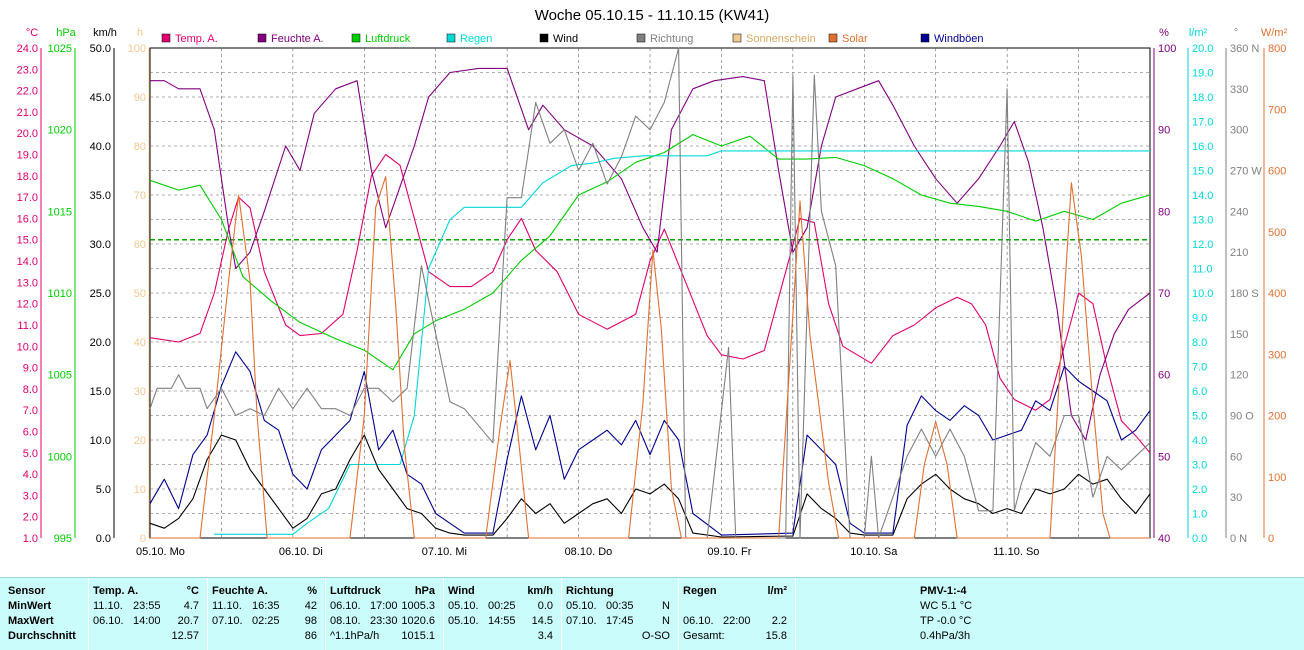  Describe the element at coordinates (44, 614) in the screenshot. I see `stats-col-sensor: Sensor MinWert MaxWert Durchschnitt` at that location.